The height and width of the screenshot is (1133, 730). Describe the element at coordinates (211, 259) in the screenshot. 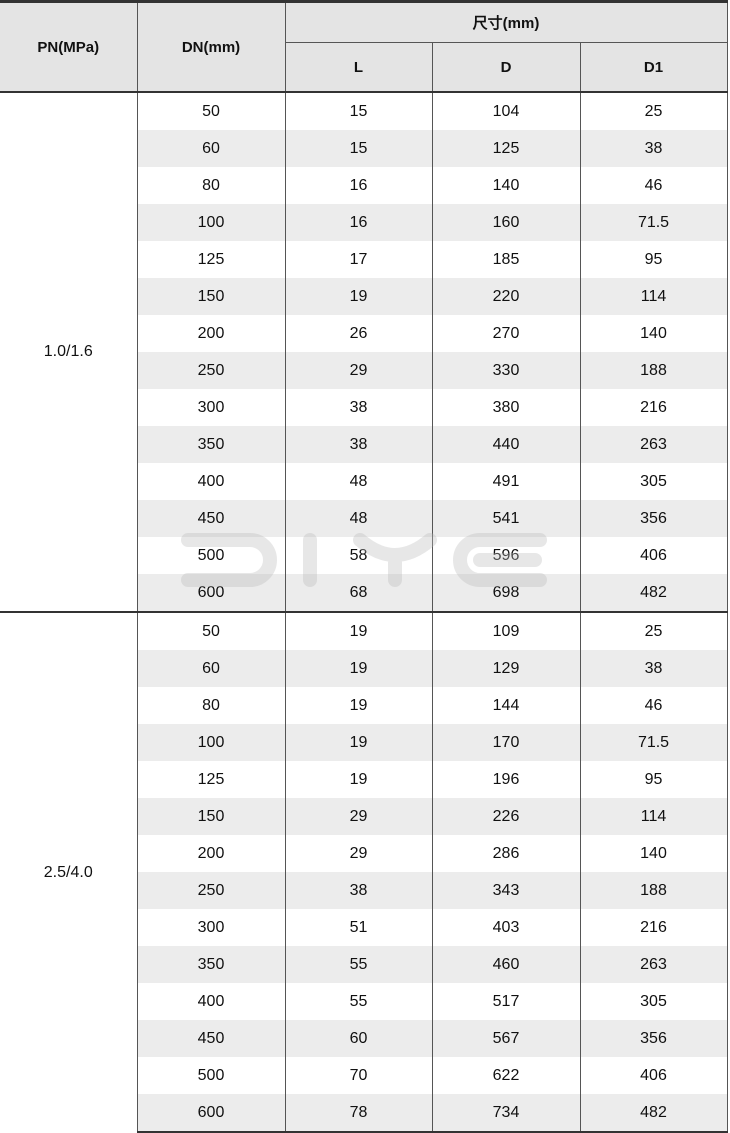

I see `dn-cell: 125` at that location.